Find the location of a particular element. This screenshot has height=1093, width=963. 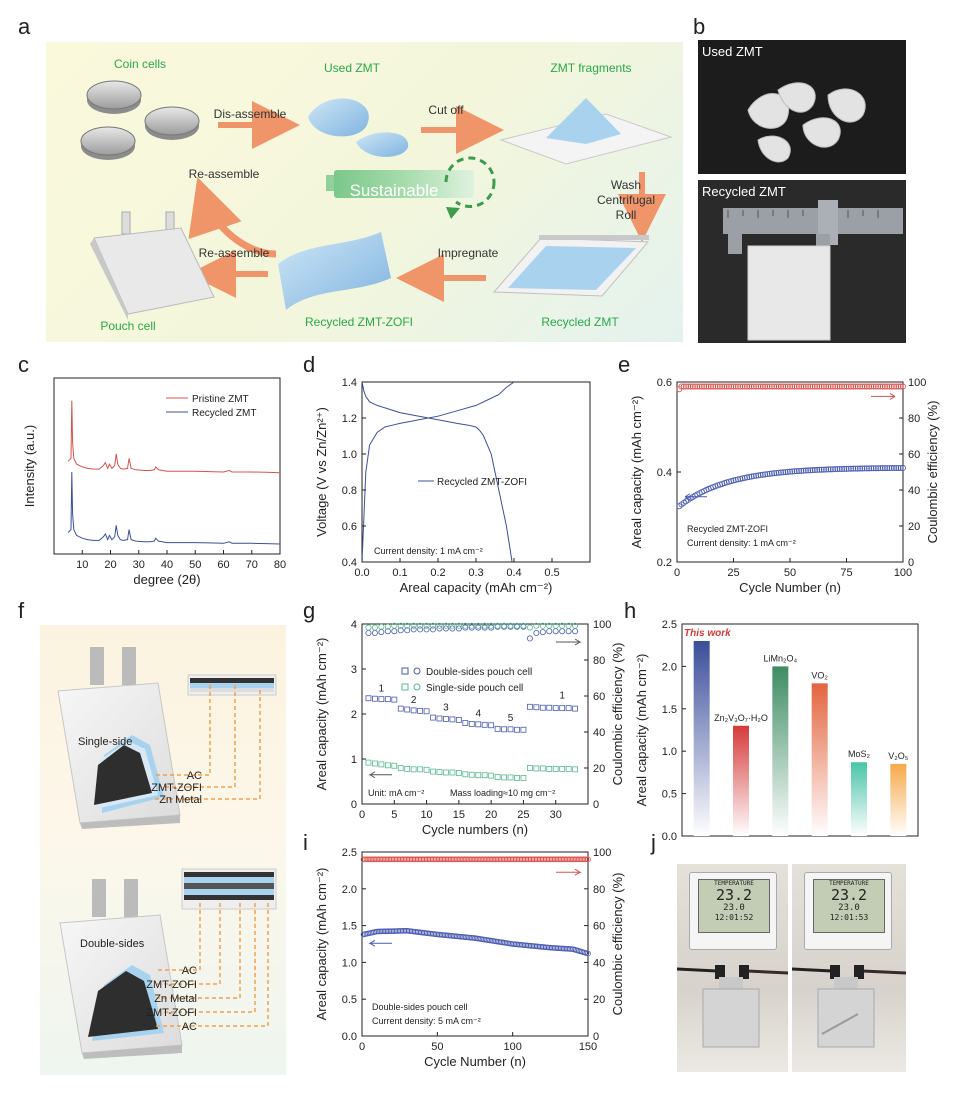

x-tick-label: 0.5 is located at coordinates (551, 573).